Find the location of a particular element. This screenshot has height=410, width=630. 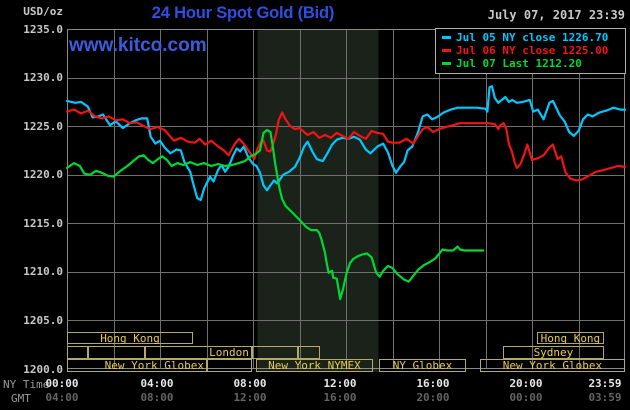

y-tick-label: 1205.0 is located at coordinates (43, 320).